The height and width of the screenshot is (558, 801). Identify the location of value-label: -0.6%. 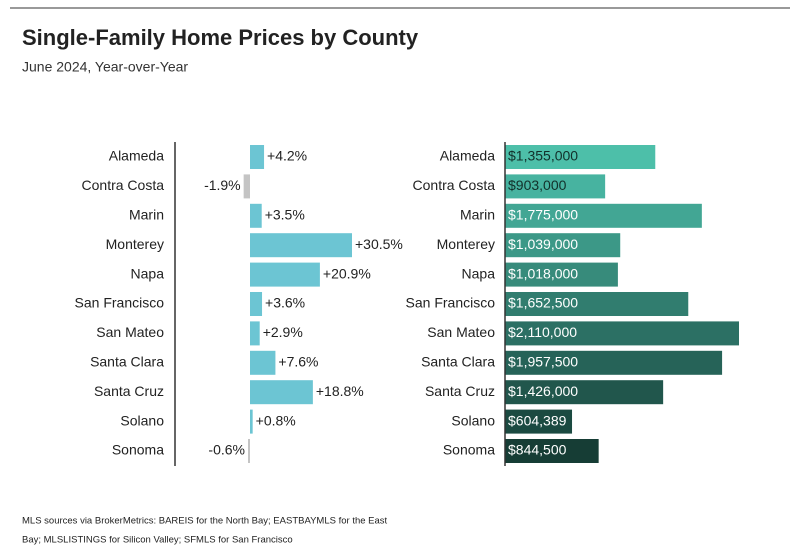
(226, 450).